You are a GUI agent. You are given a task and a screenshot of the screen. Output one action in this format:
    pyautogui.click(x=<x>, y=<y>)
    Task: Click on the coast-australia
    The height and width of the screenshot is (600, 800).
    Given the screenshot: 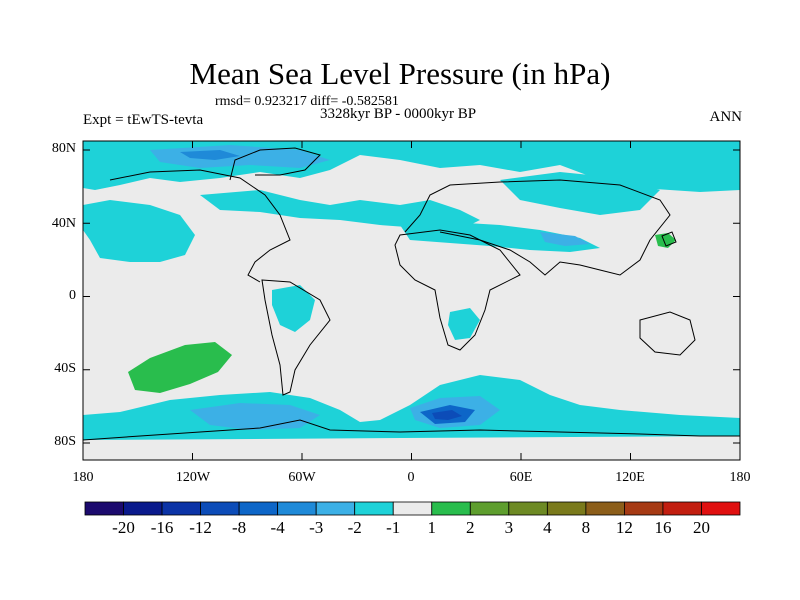 What is the action you would take?
    pyautogui.click(x=667, y=333)
    